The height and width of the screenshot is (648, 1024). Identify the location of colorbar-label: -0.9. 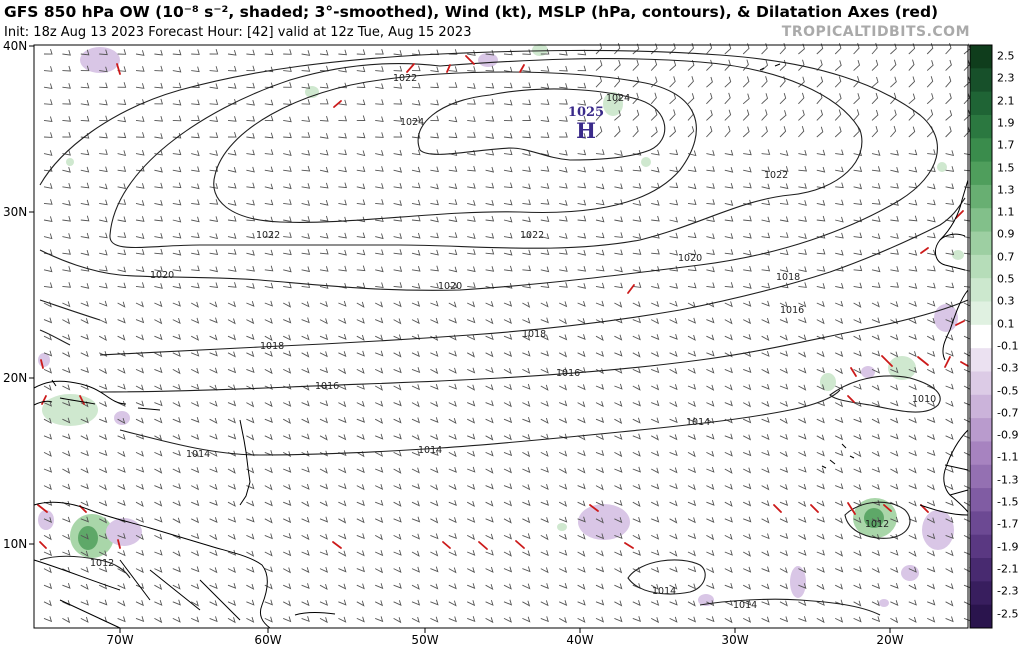
(1008, 435).